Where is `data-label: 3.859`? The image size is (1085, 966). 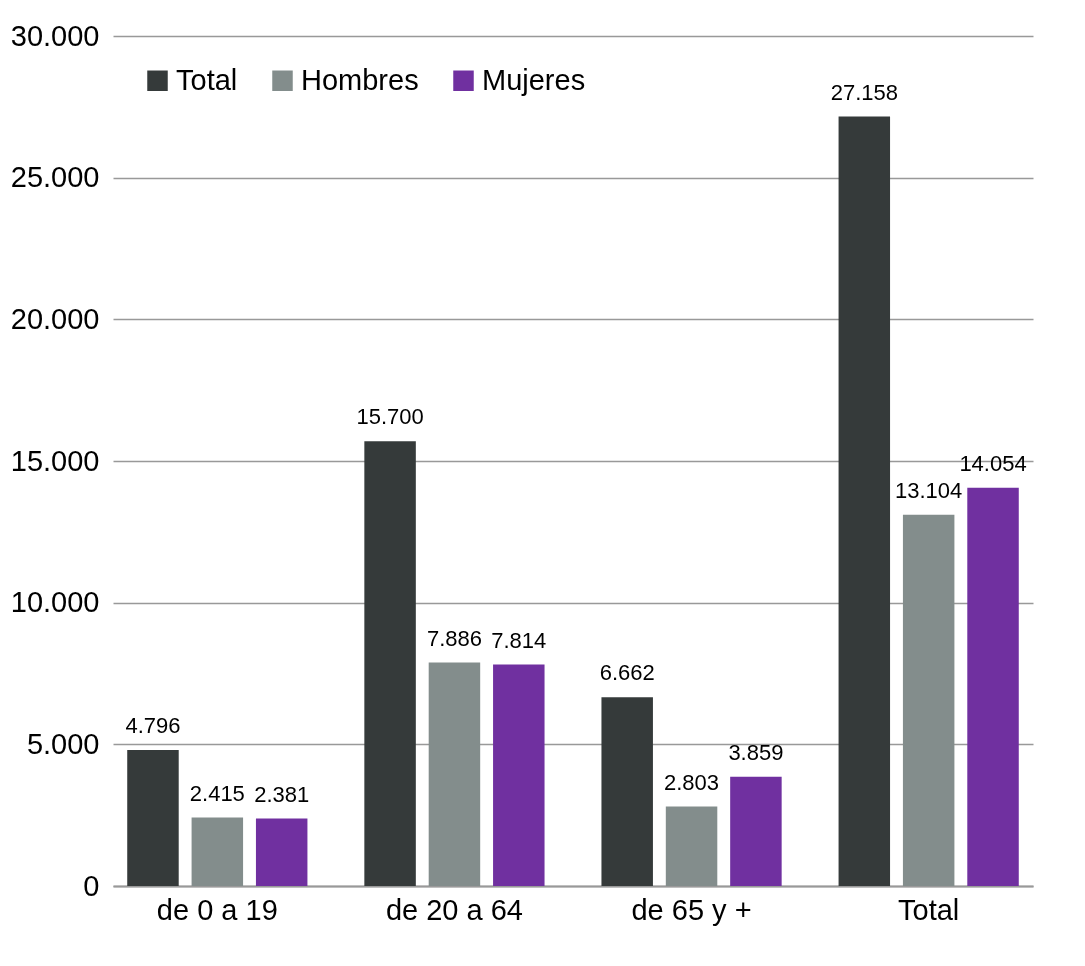 data-label: 3.859 is located at coordinates (756, 752).